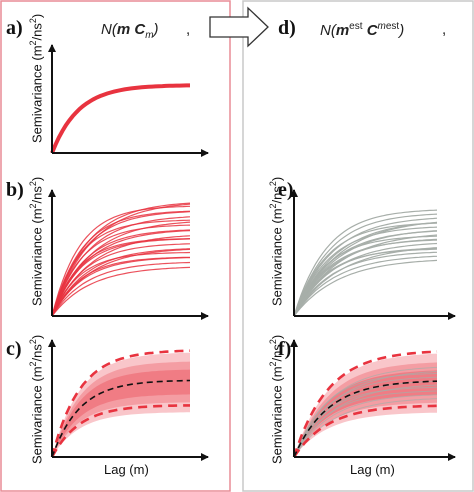 Image resolution: width=474 pixels, height=492 pixels. Describe the element at coordinates (362, 30) in the screenshot. I see `posterior-distribution-formula: N(mest Cmest)` at that location.